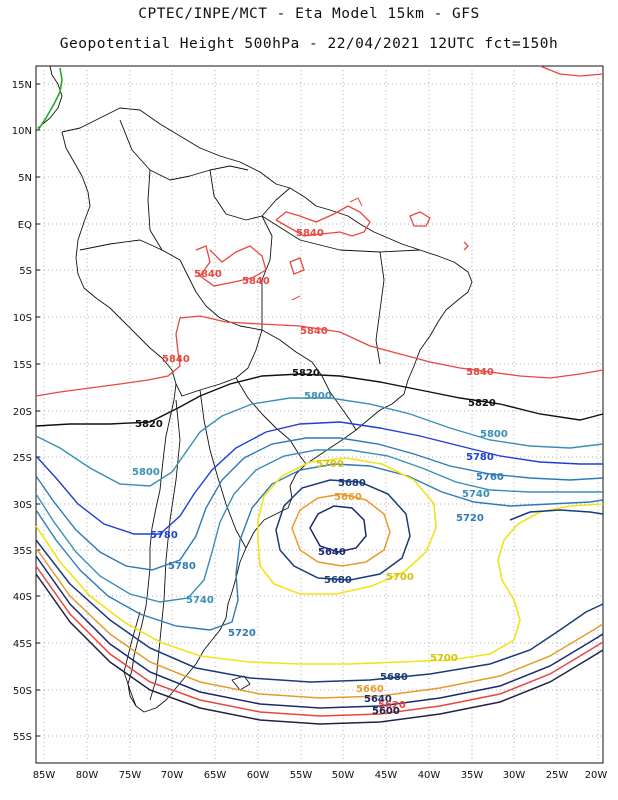 This screenshot has width=618, height=800. I want to click on lon-label: 25W, so click(557, 775).